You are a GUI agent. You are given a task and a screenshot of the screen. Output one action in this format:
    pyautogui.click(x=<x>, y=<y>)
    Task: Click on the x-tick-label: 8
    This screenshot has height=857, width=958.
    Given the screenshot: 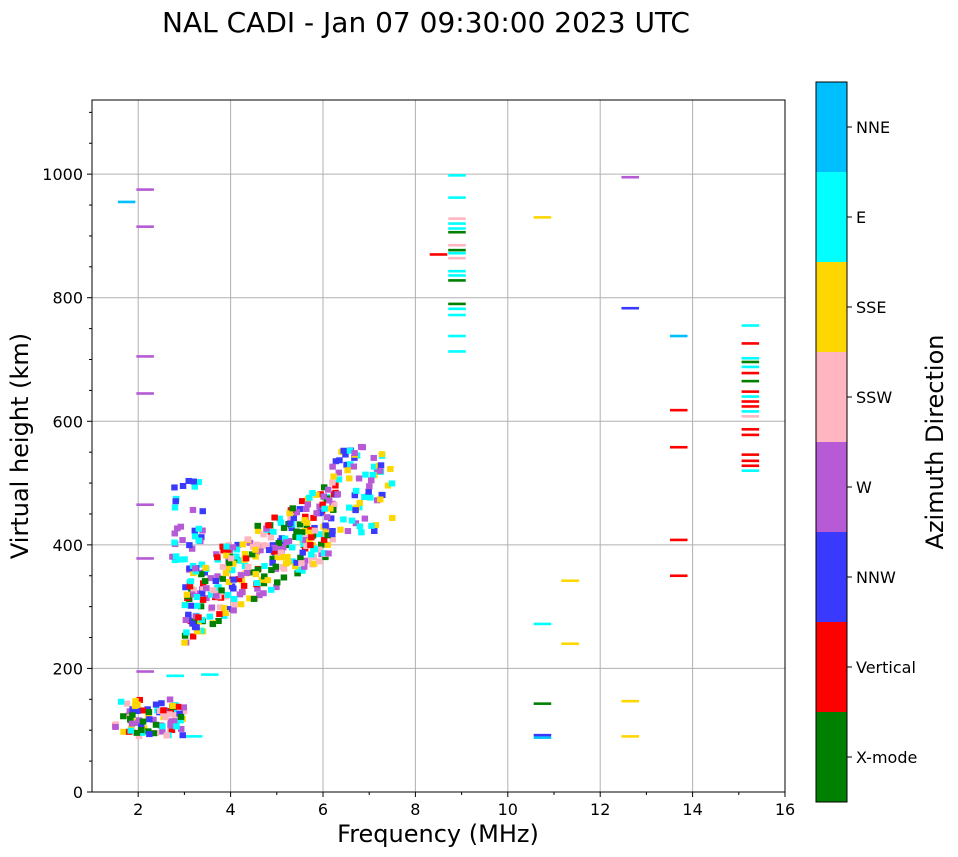 What is the action you would take?
    pyautogui.click(x=415, y=809)
    